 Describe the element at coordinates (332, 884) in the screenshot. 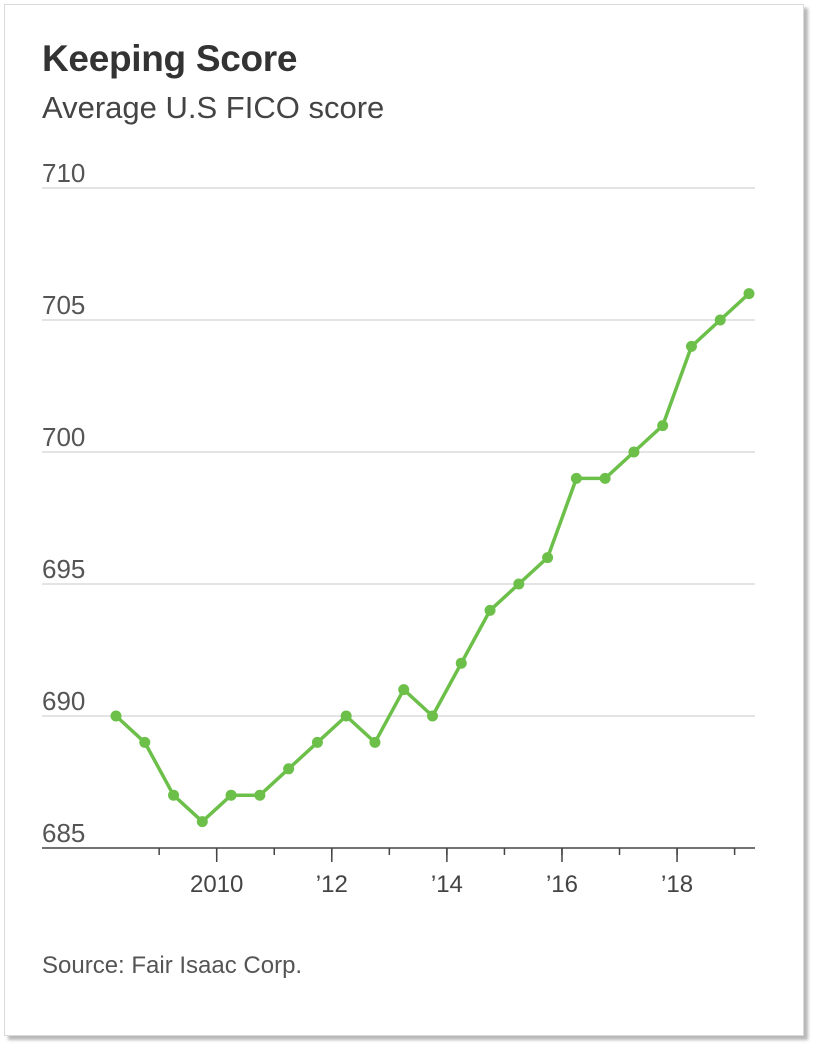

I see `x-tick-label-2012: ’12` at that location.